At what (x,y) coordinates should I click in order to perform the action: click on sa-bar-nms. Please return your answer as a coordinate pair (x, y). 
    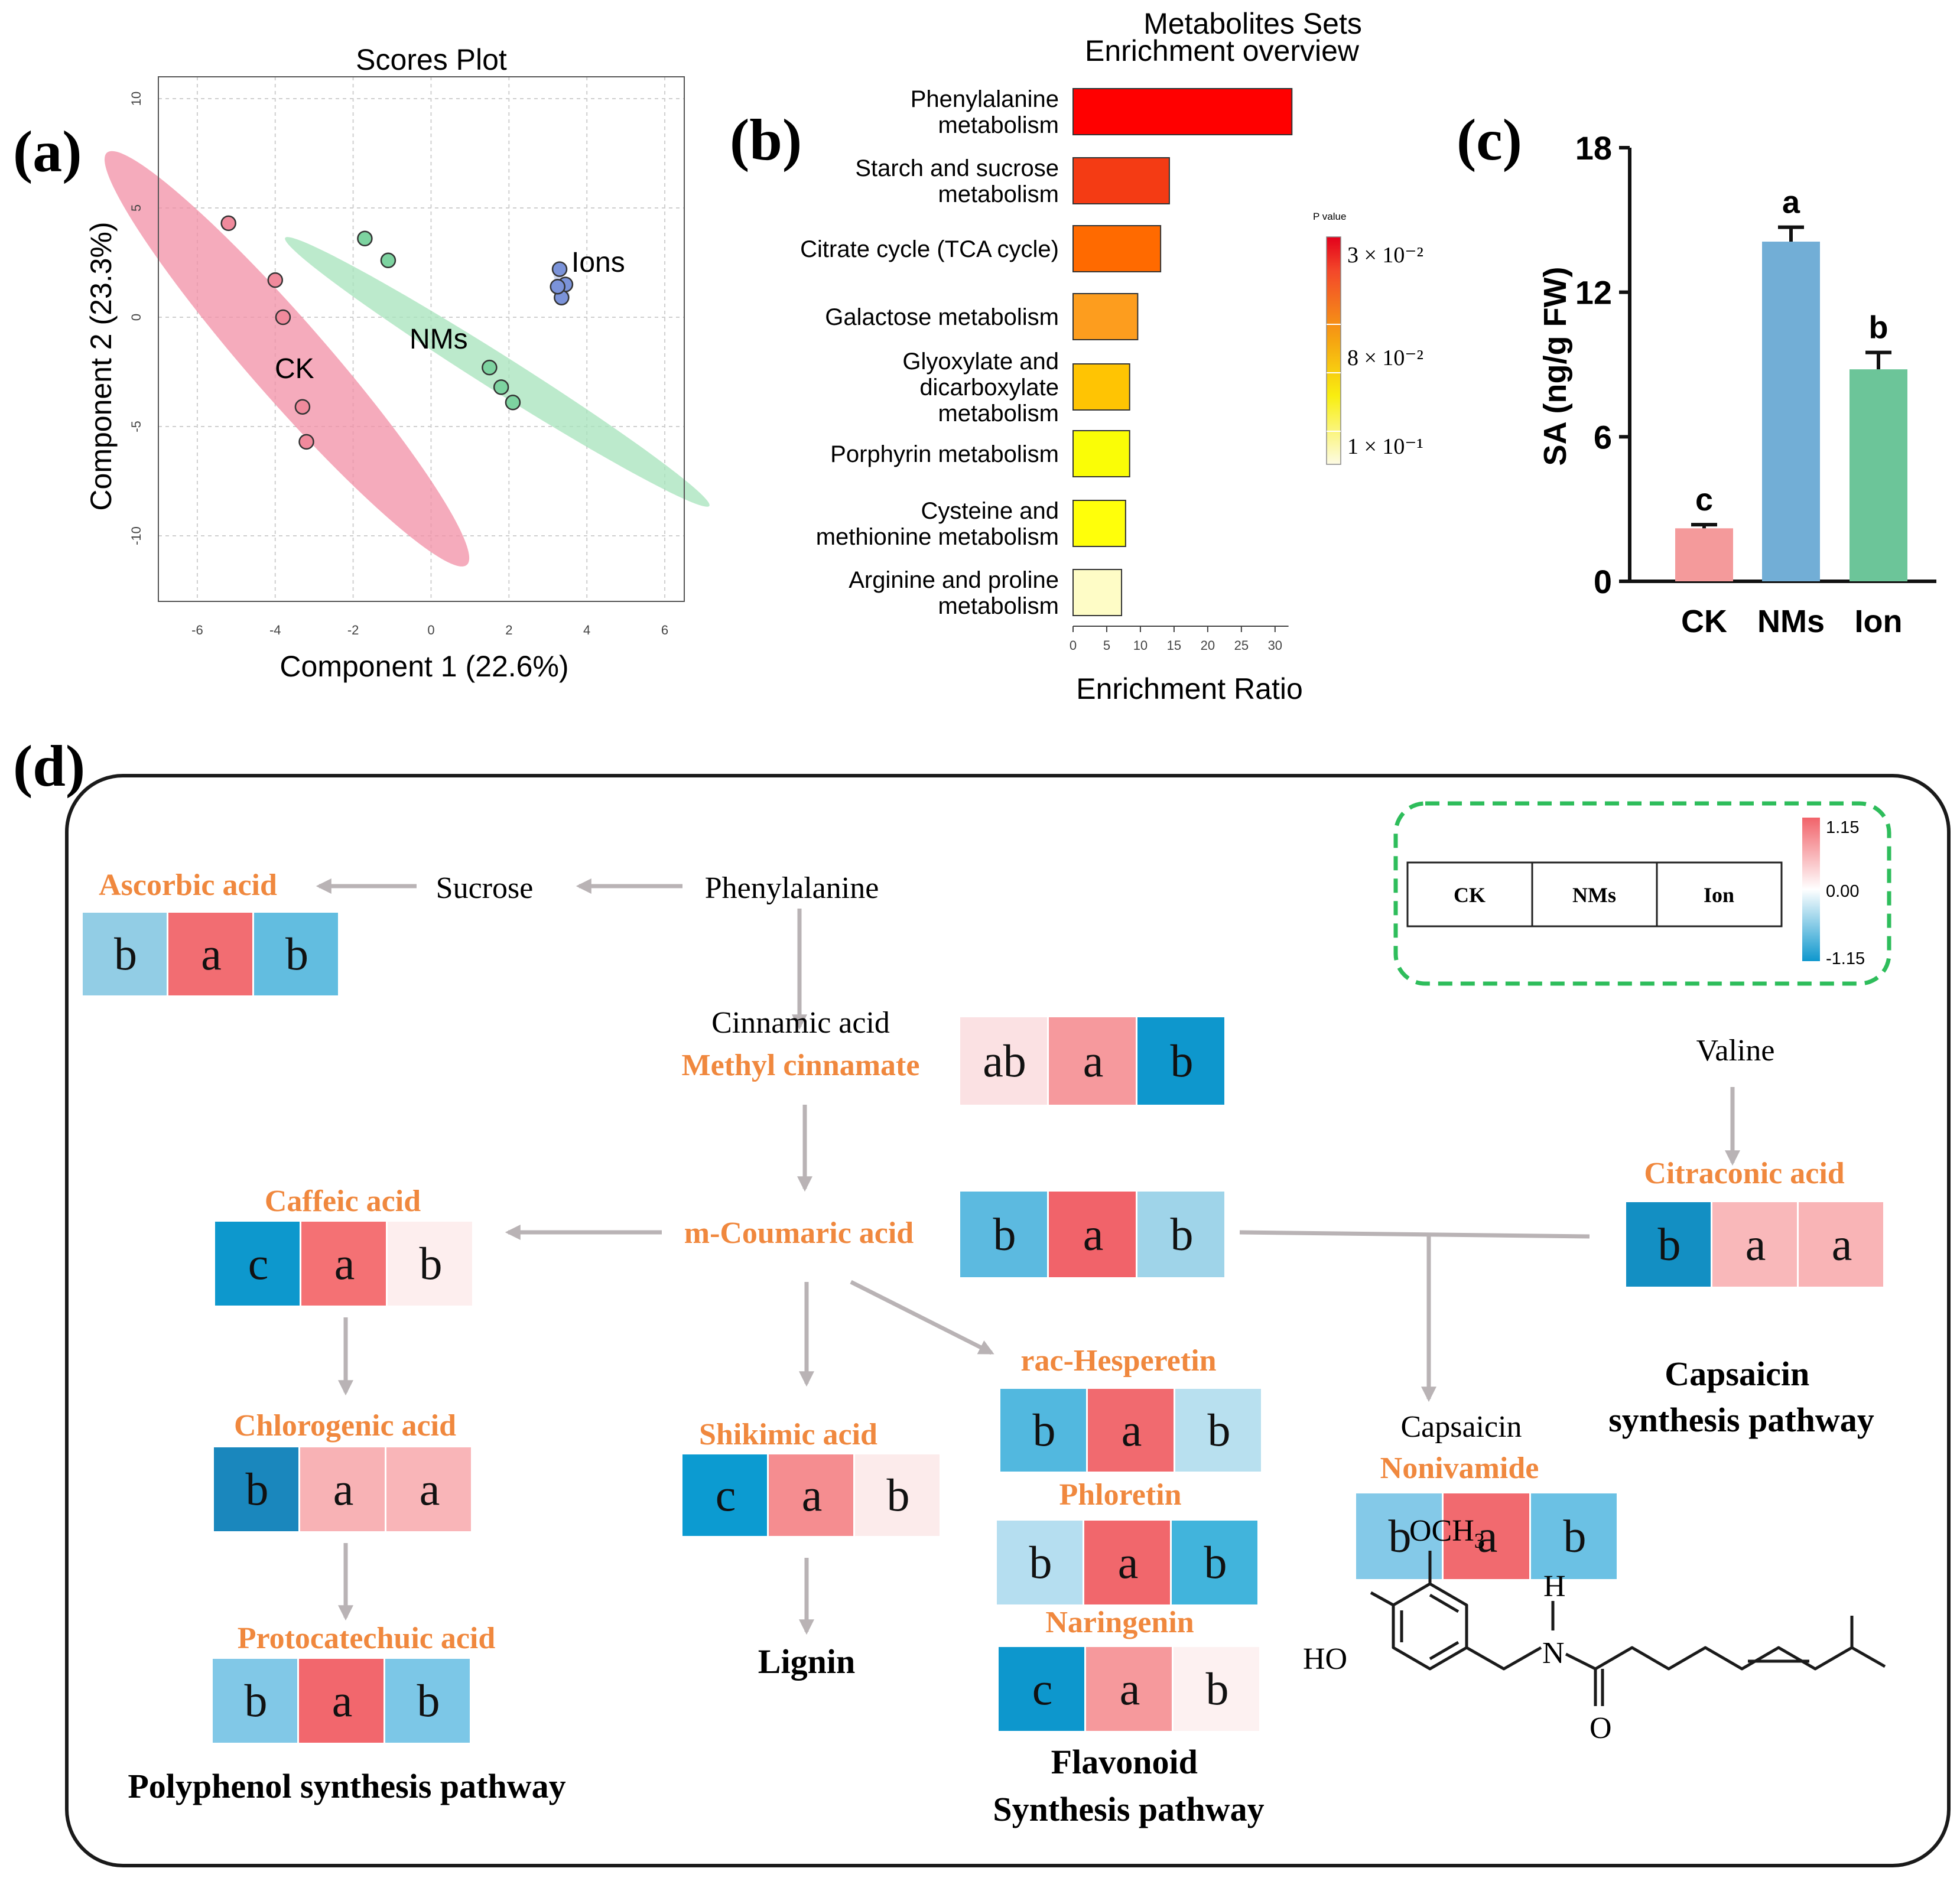
    Looking at the image, I should click on (1791, 411).